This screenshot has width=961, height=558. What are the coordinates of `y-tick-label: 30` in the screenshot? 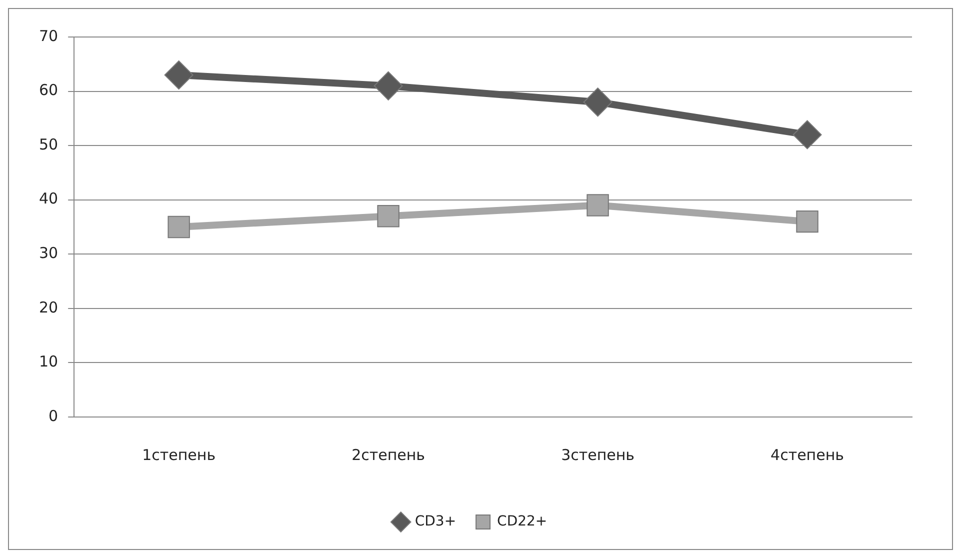 It's located at (48, 253).